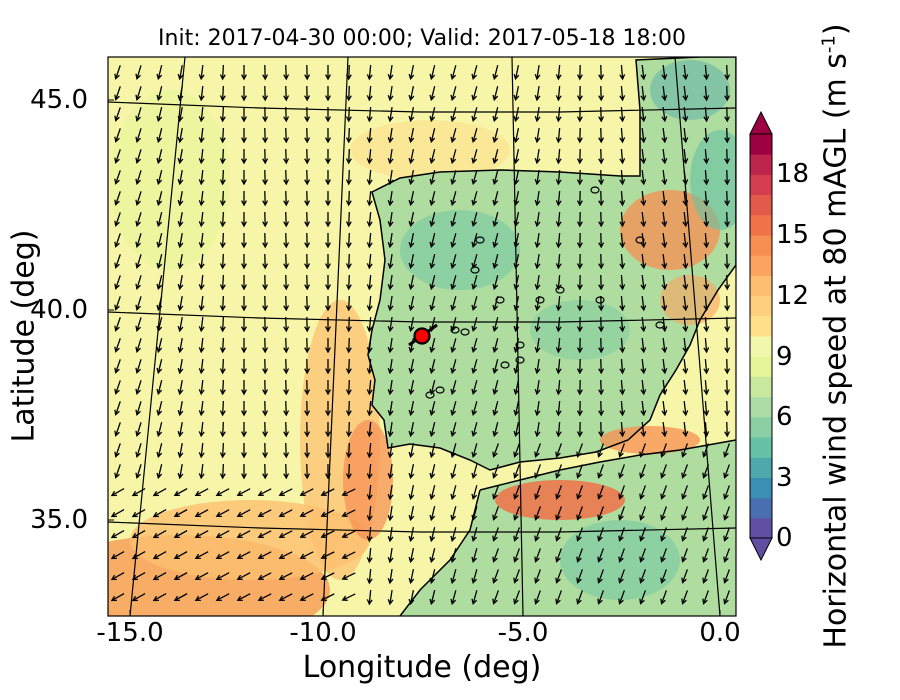 The width and height of the screenshot is (900, 700). What do you see at coordinates (500, 300) in the screenshot?
I see `lake-contour` at bounding box center [500, 300].